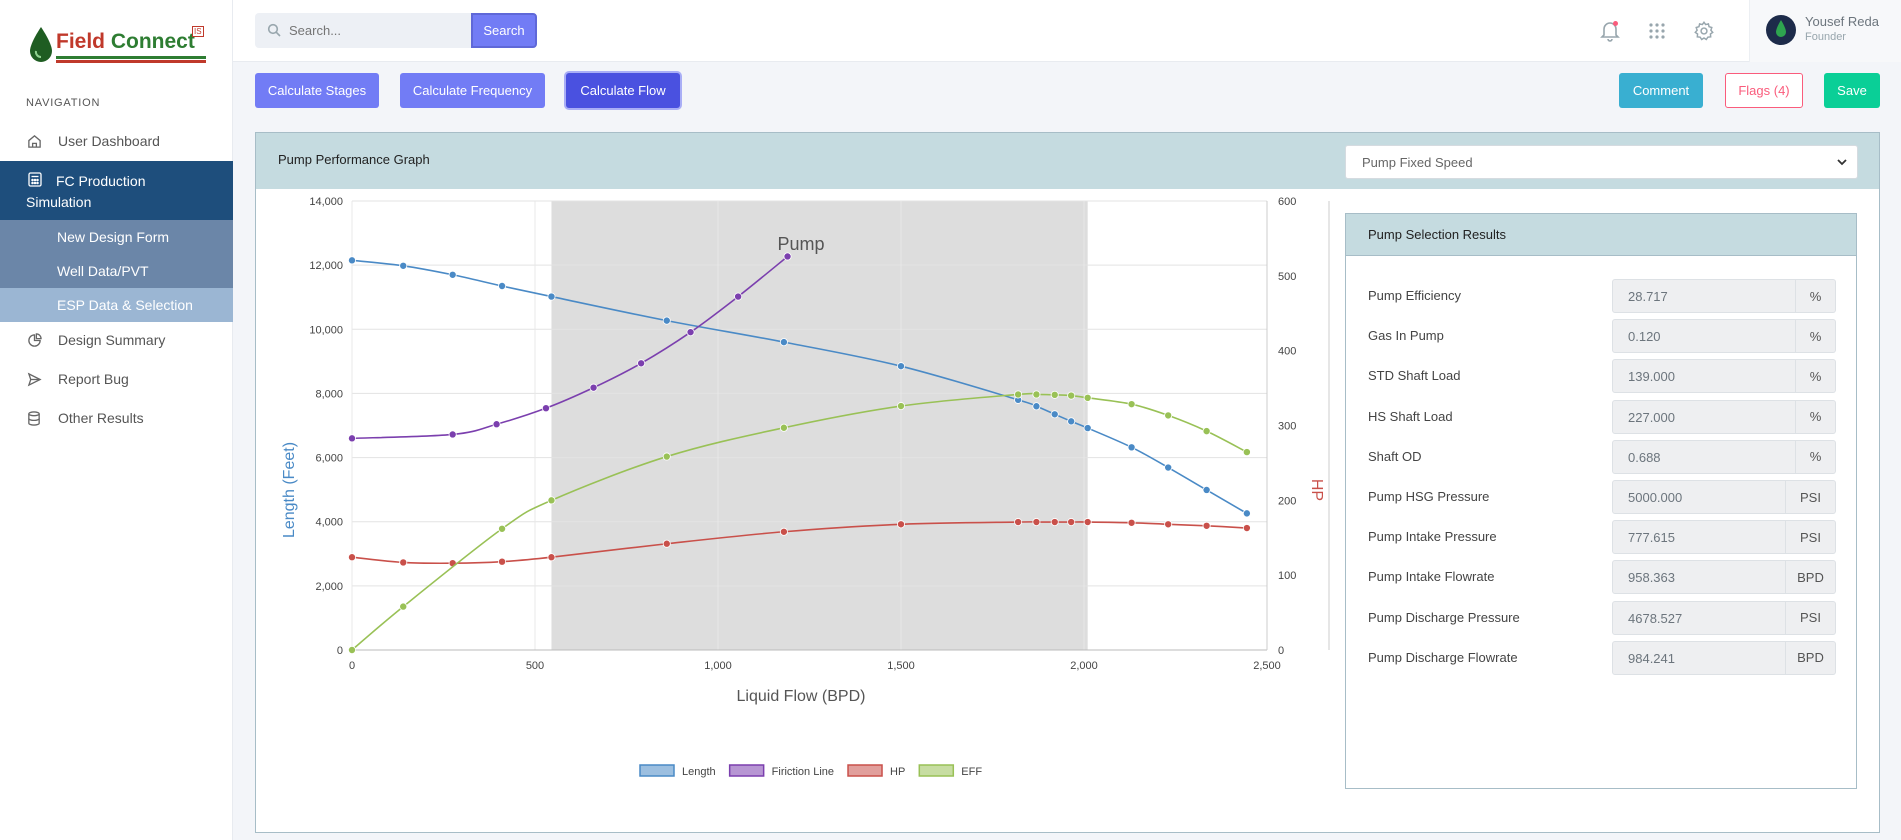 This screenshot has width=1901, height=840. I want to click on result-row: Gas In Pump 0.120%, so click(1603, 336).